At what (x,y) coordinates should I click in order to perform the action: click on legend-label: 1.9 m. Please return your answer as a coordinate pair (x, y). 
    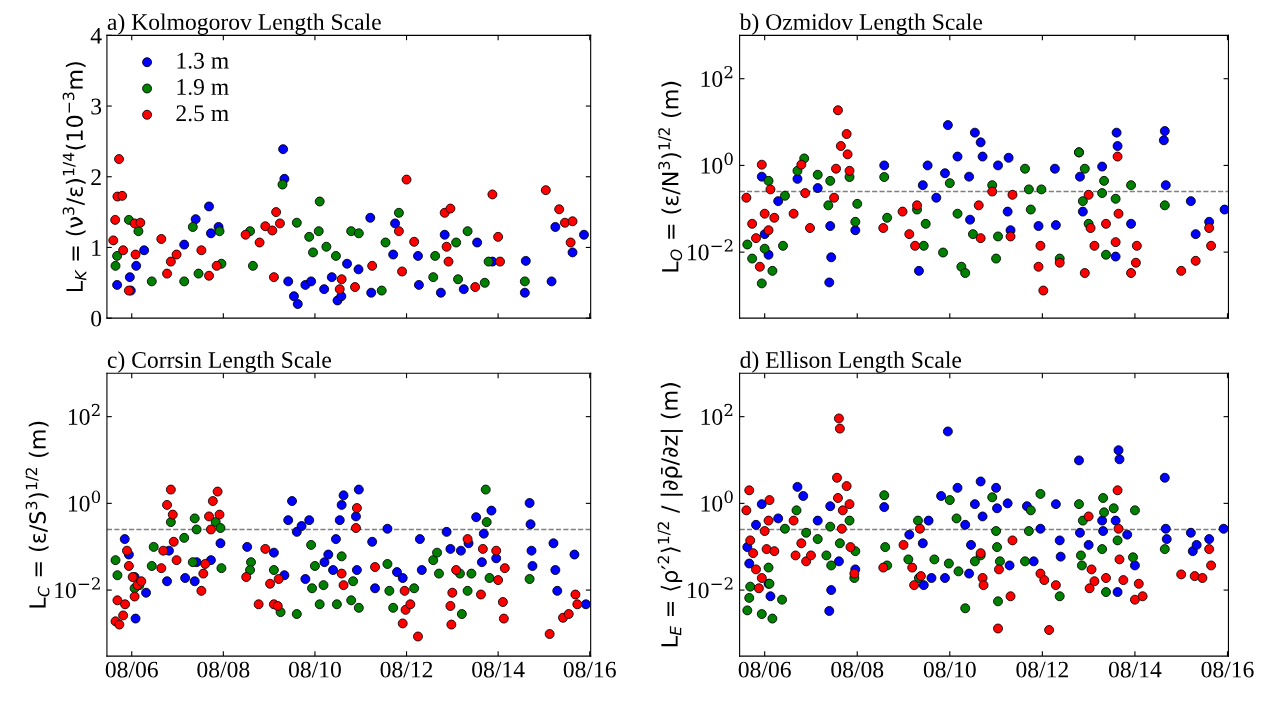
    Looking at the image, I should click on (203, 87).